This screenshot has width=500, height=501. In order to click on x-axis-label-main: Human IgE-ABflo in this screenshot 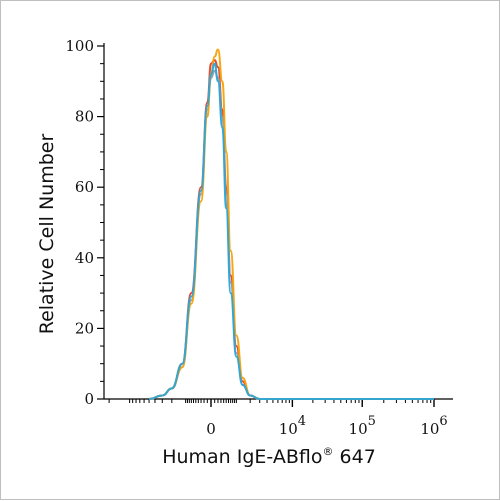, I will do `click(242, 457)`.